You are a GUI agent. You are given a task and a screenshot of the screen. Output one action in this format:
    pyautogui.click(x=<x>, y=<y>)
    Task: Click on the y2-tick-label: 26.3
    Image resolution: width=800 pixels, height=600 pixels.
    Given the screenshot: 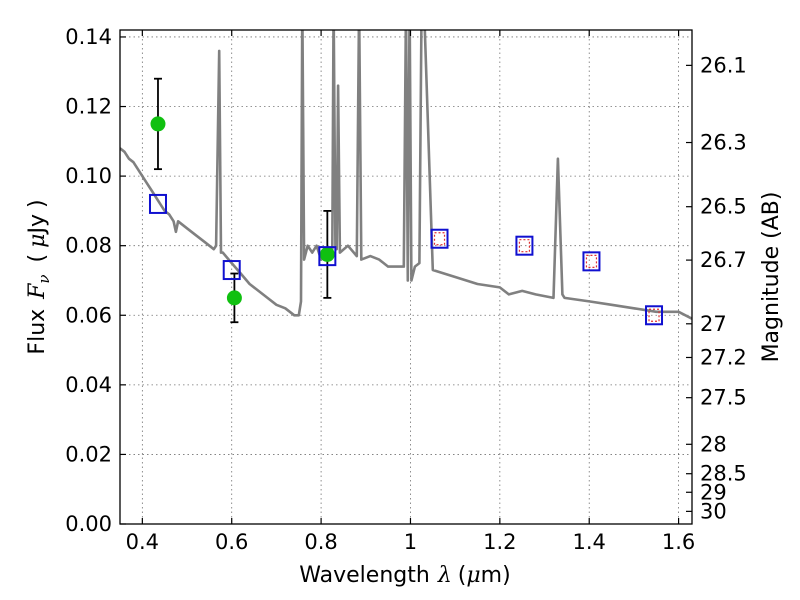 What is the action you would take?
    pyautogui.click(x=723, y=143)
    